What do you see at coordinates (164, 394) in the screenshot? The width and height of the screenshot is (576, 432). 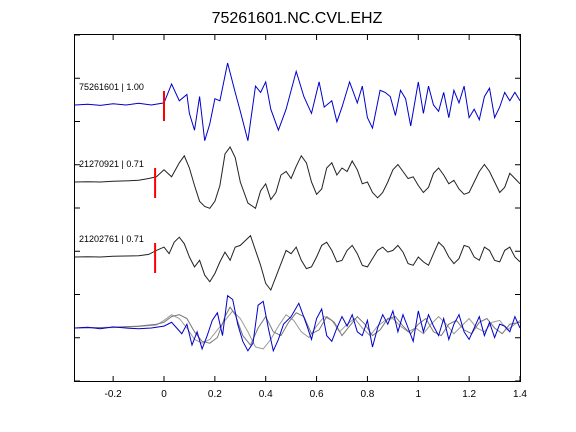 I see `x-tick-label: 0` at bounding box center [164, 394].